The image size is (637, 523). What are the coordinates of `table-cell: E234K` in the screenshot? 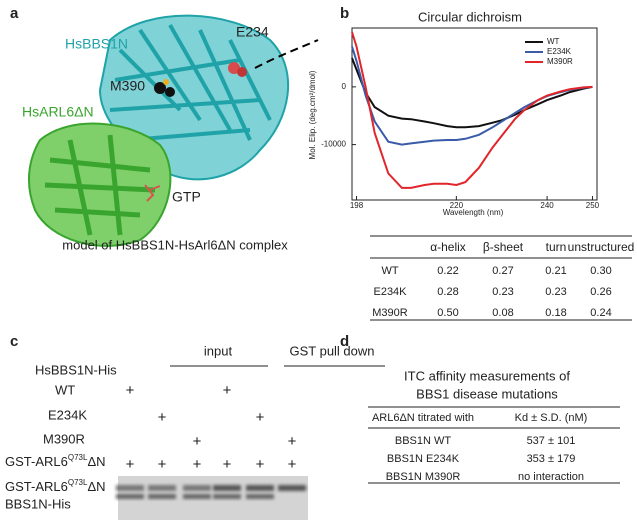 It's located at (390, 292).